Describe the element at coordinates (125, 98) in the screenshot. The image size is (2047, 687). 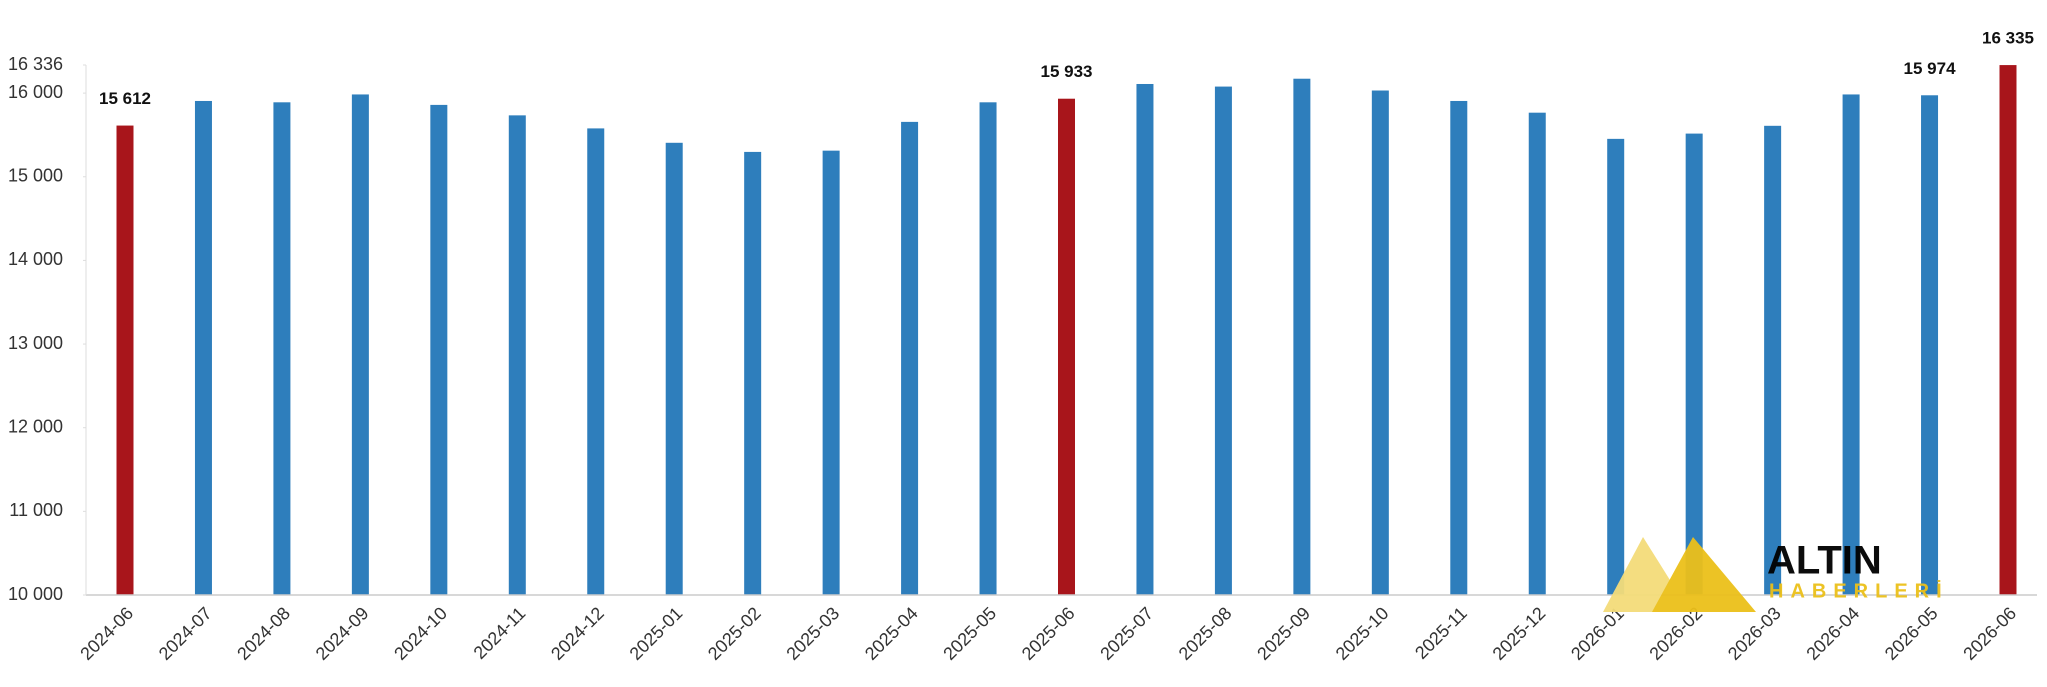
I see `value-label: 15 612` at that location.